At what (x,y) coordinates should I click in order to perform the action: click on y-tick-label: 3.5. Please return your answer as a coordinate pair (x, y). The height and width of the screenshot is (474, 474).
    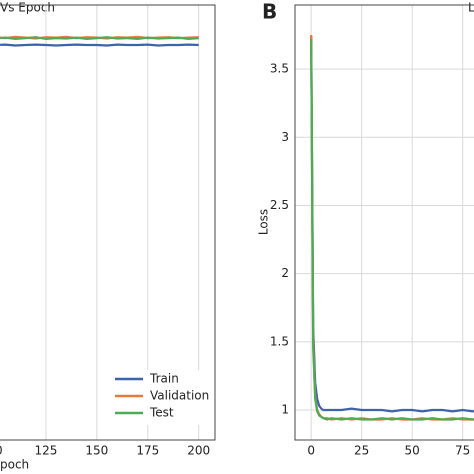
    Looking at the image, I should click on (279, 69).